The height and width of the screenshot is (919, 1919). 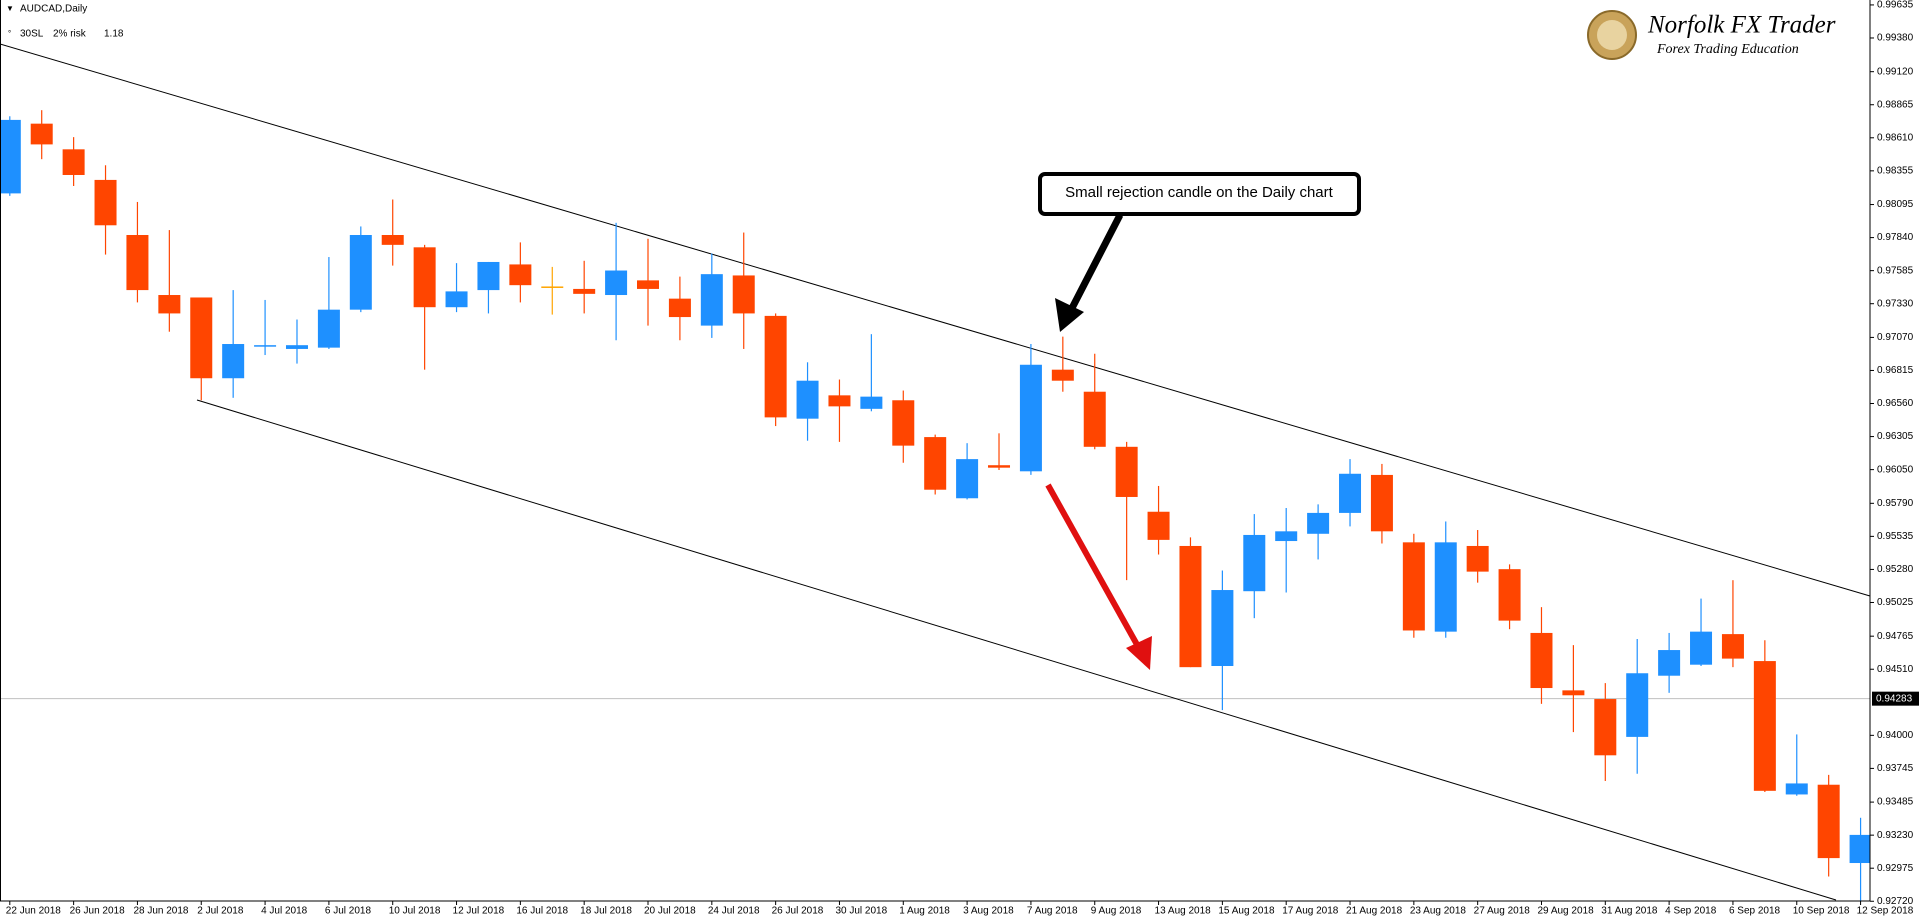 What do you see at coordinates (1895, 38) in the screenshot?
I see `y-tick-label: 0.99380` at bounding box center [1895, 38].